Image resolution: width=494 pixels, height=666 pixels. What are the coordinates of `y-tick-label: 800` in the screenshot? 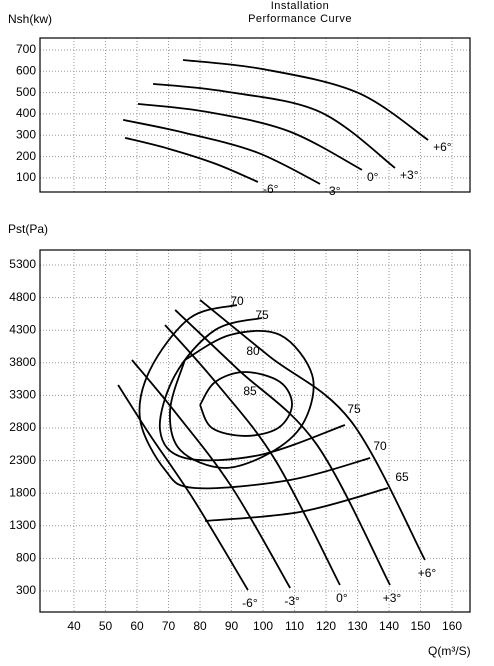 It's located at (26, 558).